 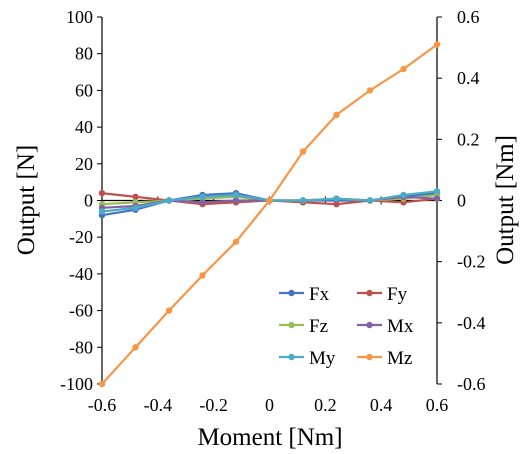 I want to click on left-y-axis-title: Output [N], so click(x=26, y=200).